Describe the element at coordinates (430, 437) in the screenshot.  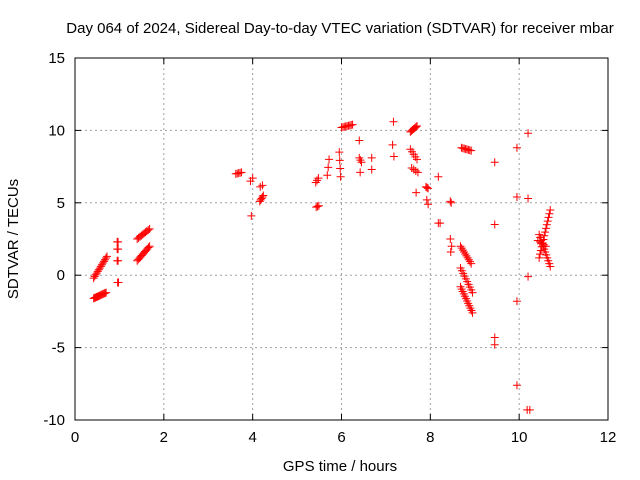
I see `x-tick-label: 8` at that location.